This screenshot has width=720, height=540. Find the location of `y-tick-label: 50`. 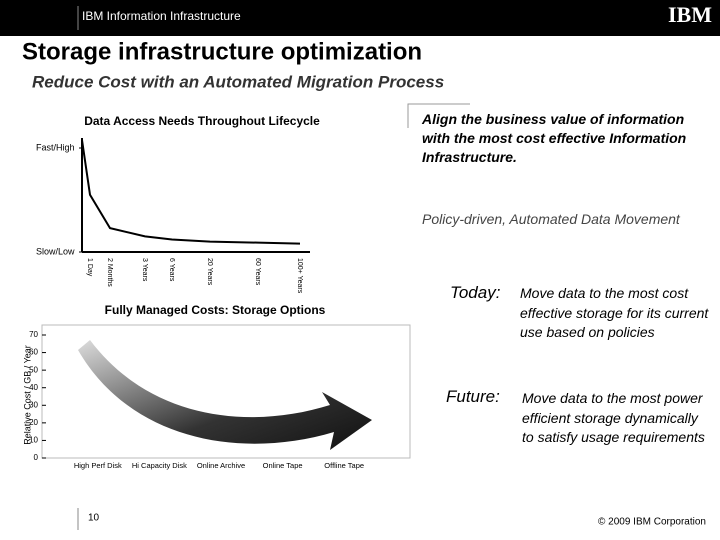

y-tick-label: 50 is located at coordinates (33, 369).